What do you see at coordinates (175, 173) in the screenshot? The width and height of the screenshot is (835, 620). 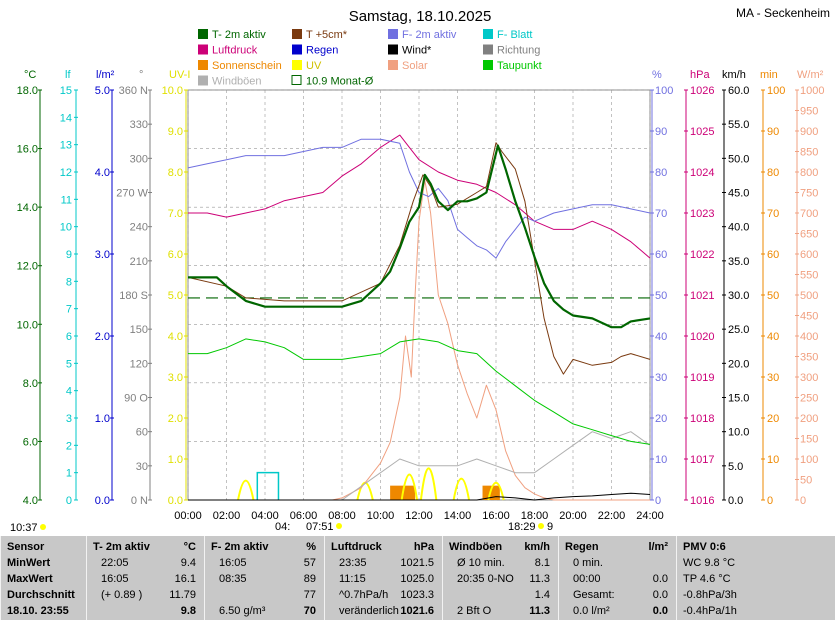 I see `uv-tick-label: 8.0` at bounding box center [175, 173].